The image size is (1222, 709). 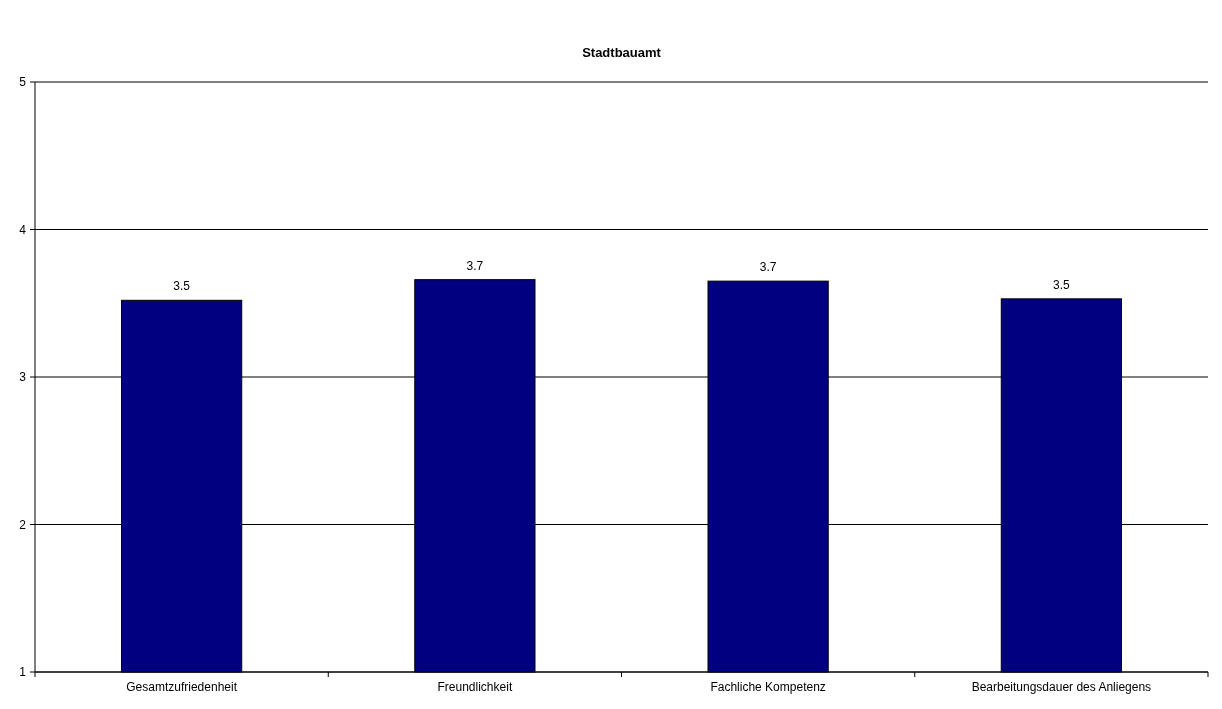 What do you see at coordinates (23, 82) in the screenshot?
I see `y-tick-label: 5` at bounding box center [23, 82].